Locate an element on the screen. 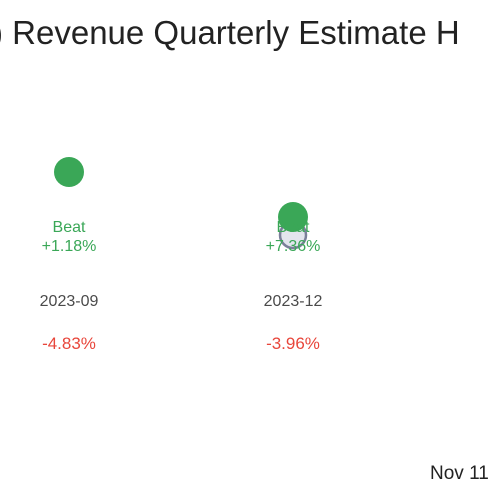 The height and width of the screenshot is (500, 500). chart-title: ) Revenue Quarterly Estimate H is located at coordinates (230, 32).